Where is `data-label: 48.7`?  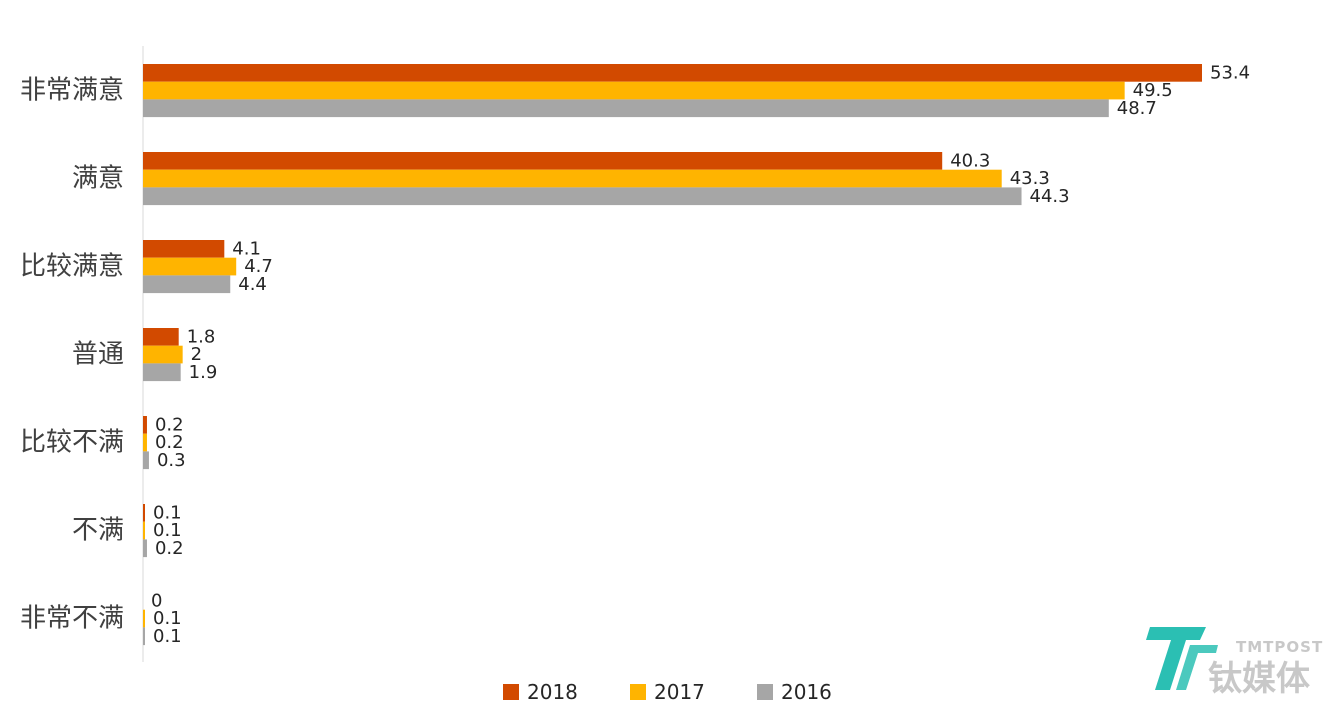 data-label: 48.7 is located at coordinates (1137, 108).